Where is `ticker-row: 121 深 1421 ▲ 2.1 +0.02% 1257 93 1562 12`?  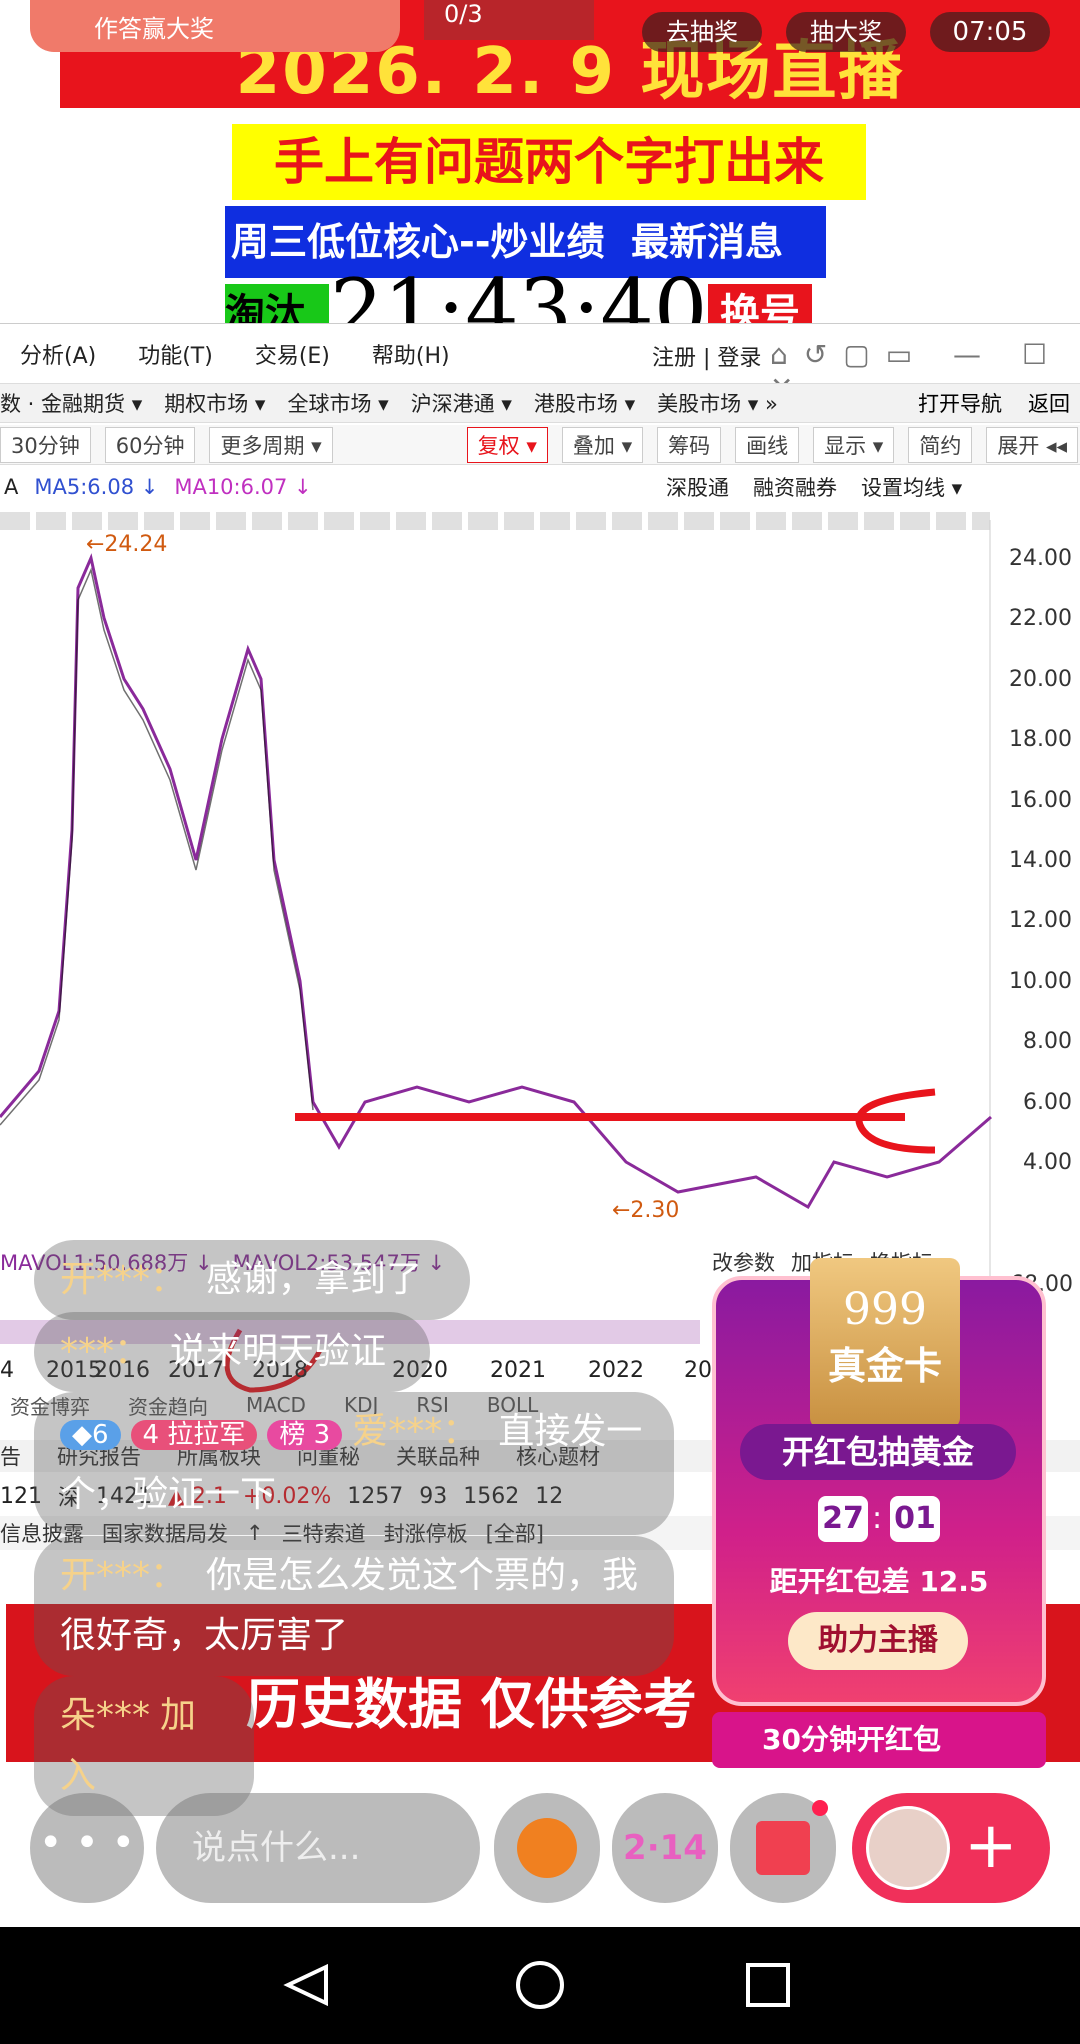
ticker-row: 121 深 1421 ▲ 2.1 +0.02% 1257 93 1562 12 is located at coordinates (540, 1496).